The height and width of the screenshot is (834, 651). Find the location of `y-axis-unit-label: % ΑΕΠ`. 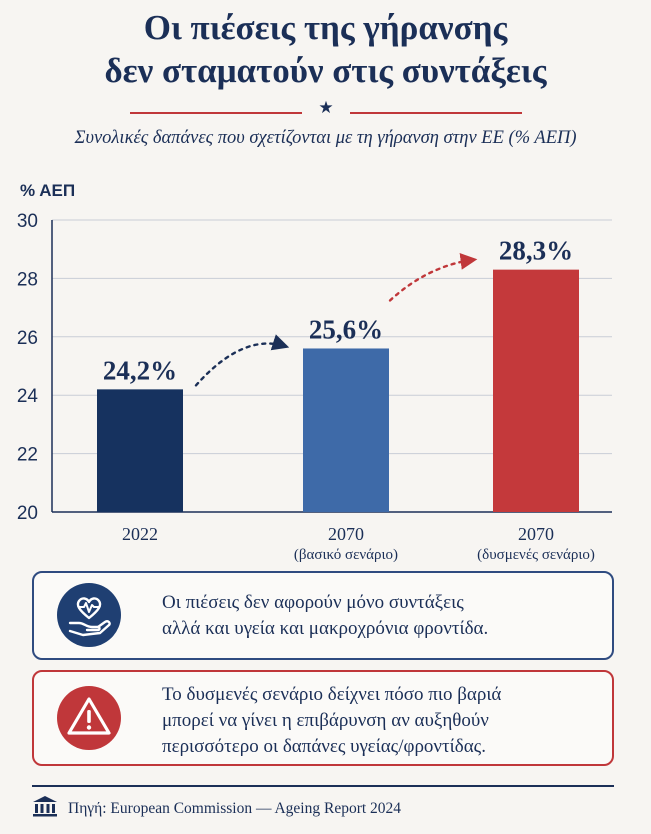

y-axis-unit-label: % ΑΕΠ is located at coordinates (48, 190).